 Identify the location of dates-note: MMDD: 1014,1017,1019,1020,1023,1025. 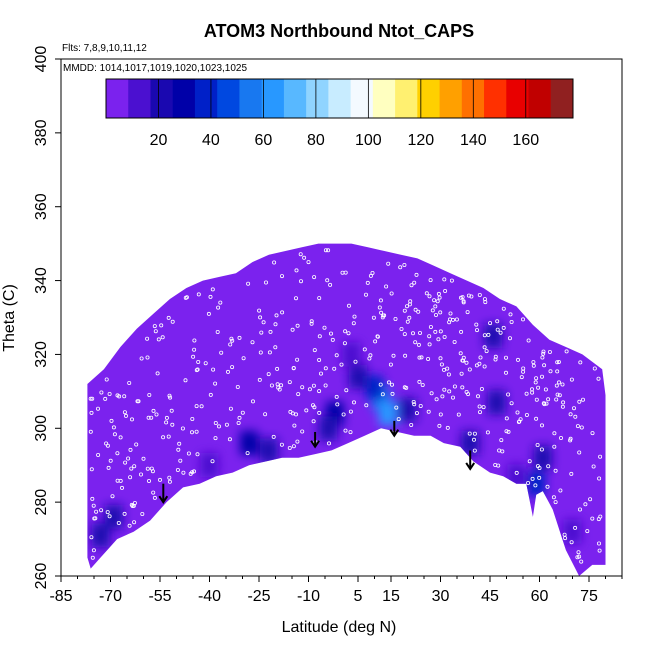
(155, 68).